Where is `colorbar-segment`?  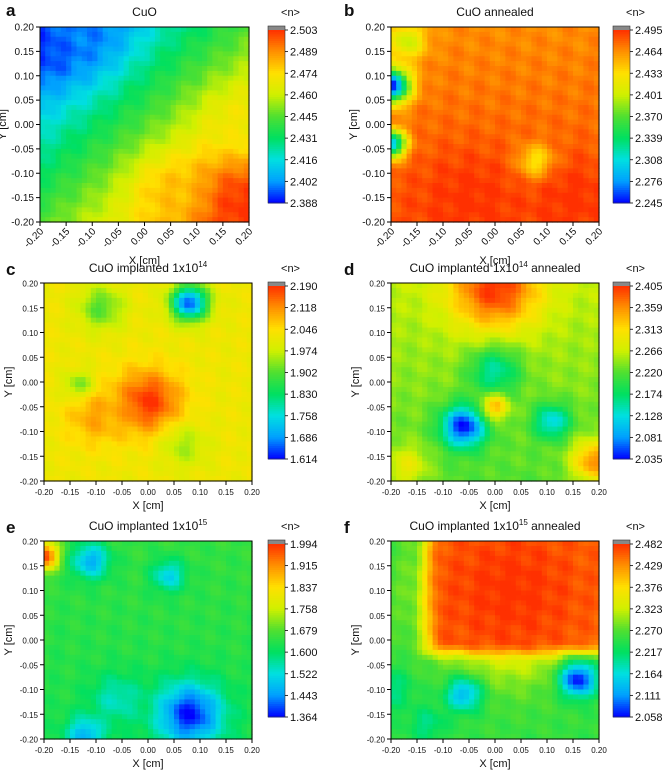 colorbar-segment is located at coordinates (276, 137).